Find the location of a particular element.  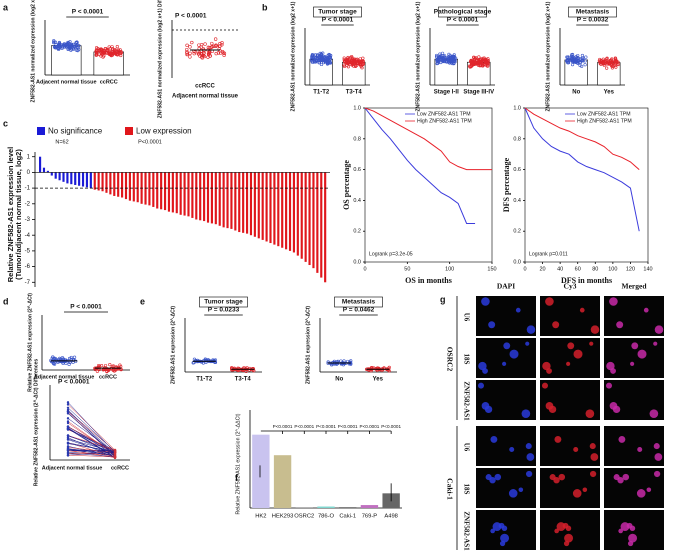

panel-label: g is located at coordinates (443, 299).